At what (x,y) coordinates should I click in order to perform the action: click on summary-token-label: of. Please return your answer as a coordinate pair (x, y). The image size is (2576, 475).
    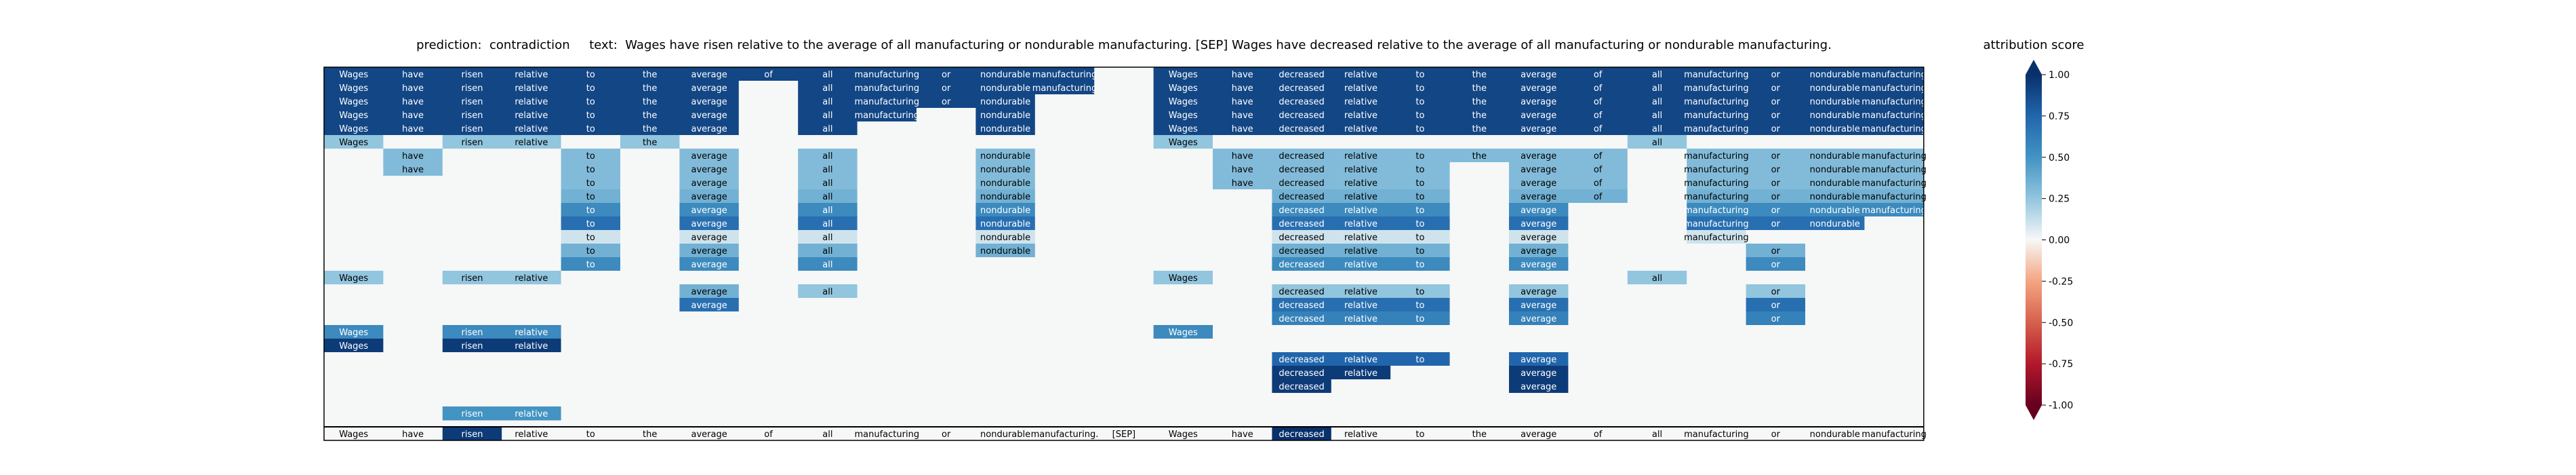
    Looking at the image, I should click on (768, 435).